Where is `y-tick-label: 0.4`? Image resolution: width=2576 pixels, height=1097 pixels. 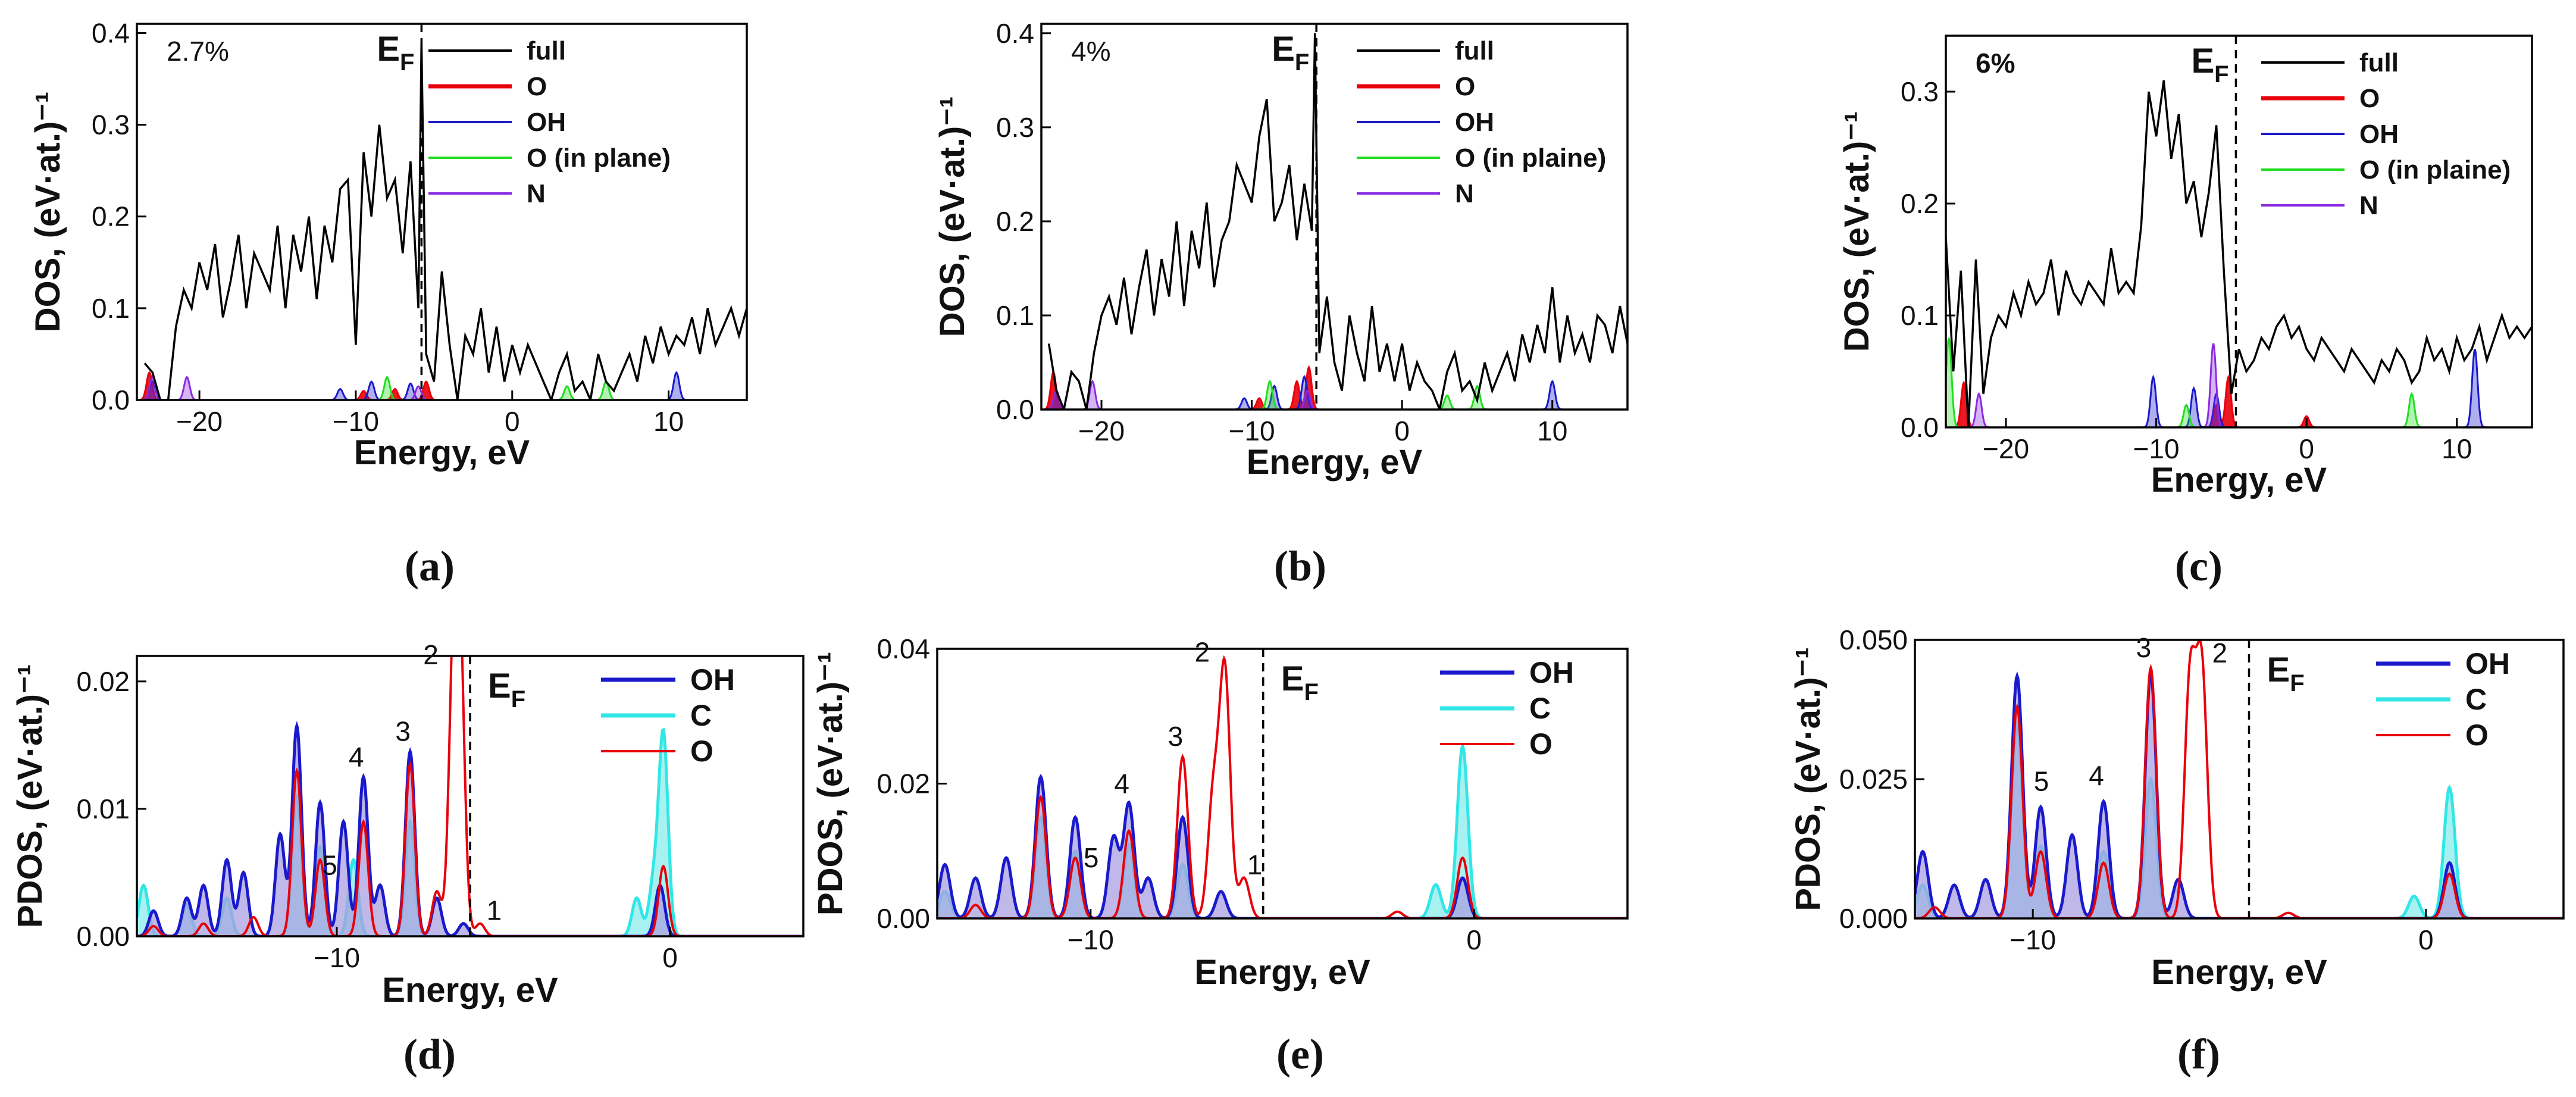 y-tick-label: 0.4 is located at coordinates (111, 33).